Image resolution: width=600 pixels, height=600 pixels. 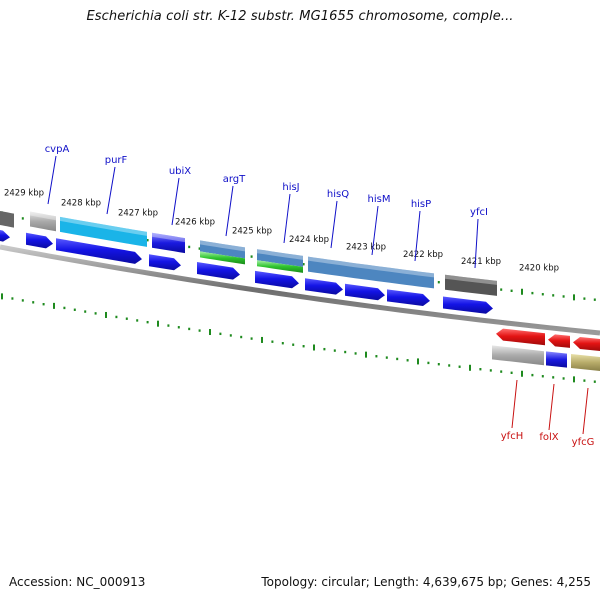 I want to click on gene-name: ubiX, so click(x=180, y=171).